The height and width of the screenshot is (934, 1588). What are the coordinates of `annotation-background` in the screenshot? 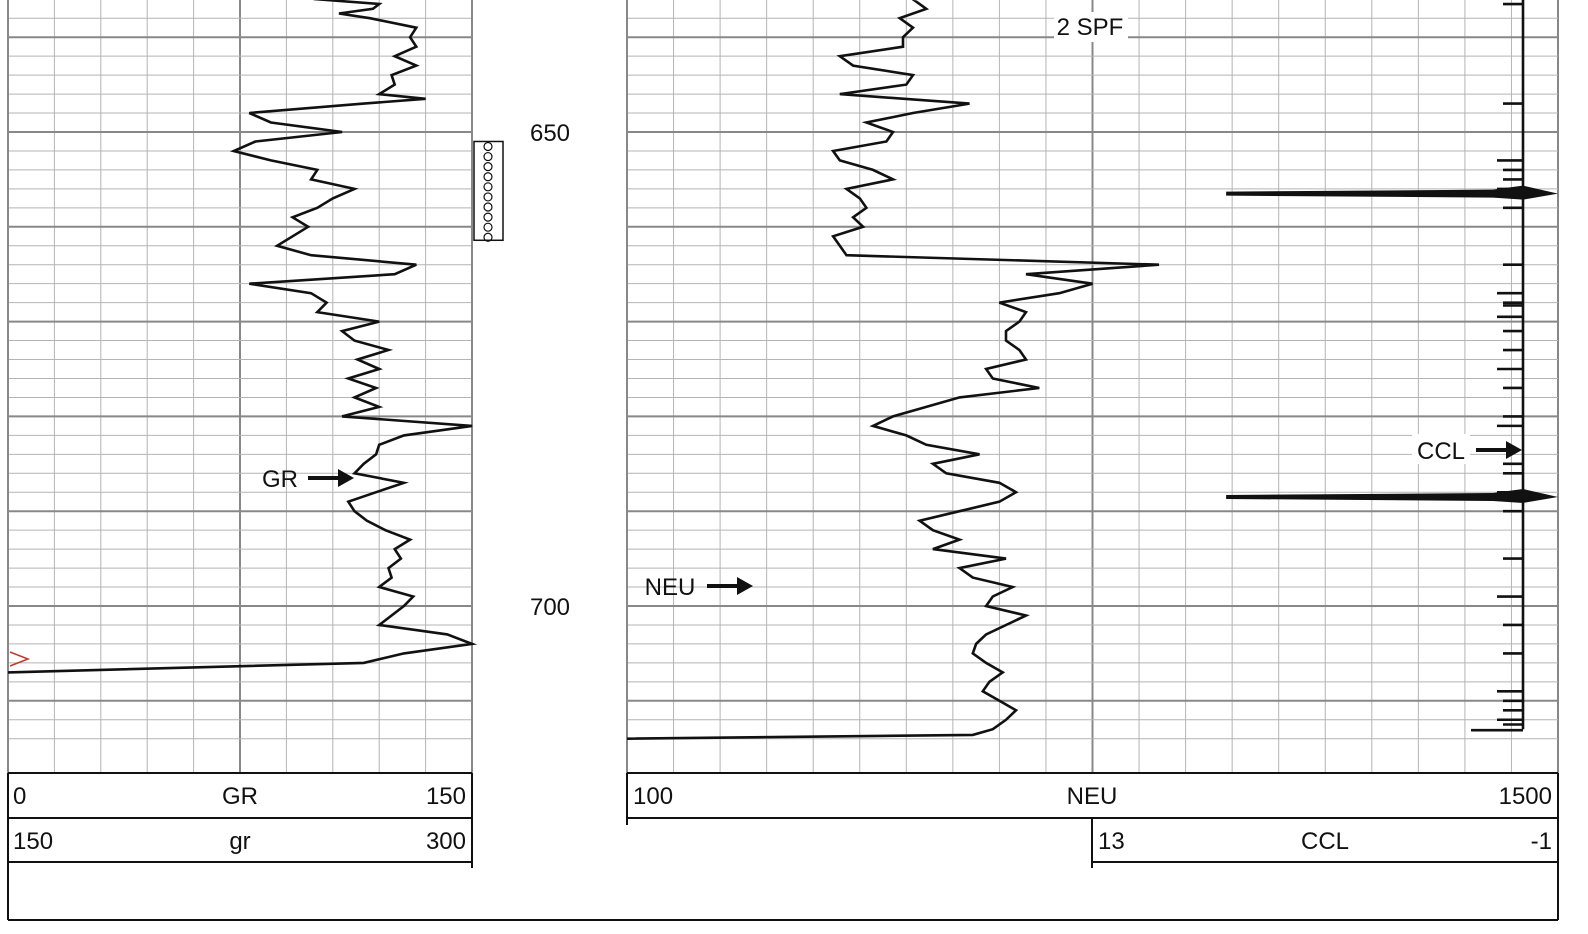 It's located at (1091, 27).